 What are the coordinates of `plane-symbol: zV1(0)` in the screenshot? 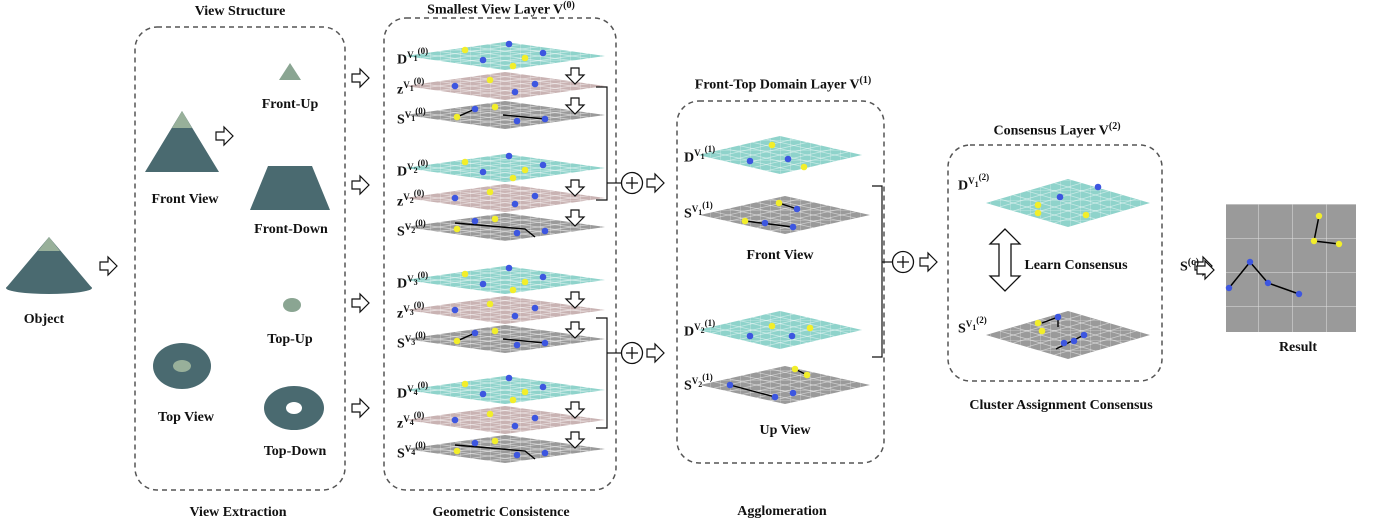 It's located at (411, 87).